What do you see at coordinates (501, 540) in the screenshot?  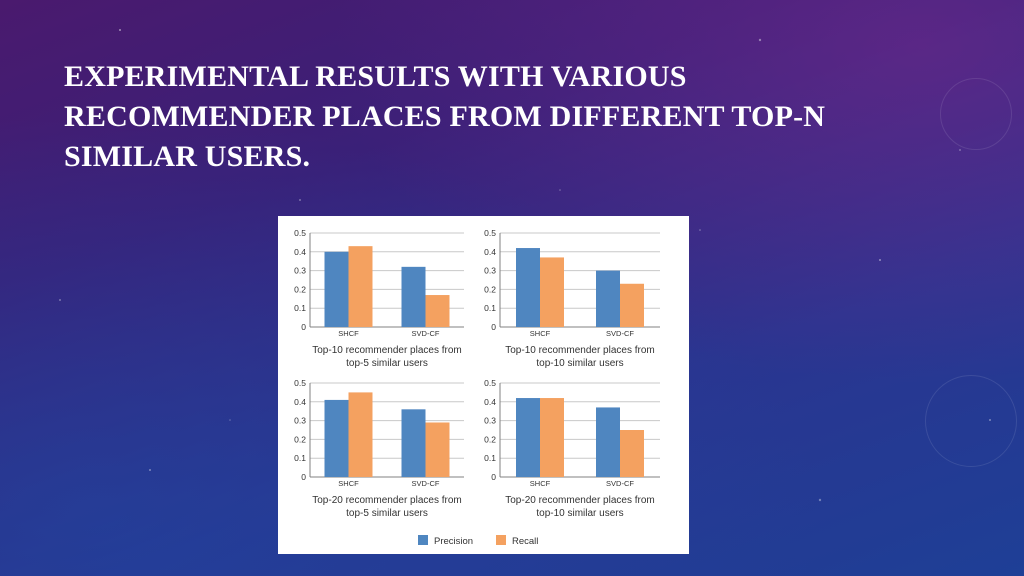 I see `legend-swatch-recall` at bounding box center [501, 540].